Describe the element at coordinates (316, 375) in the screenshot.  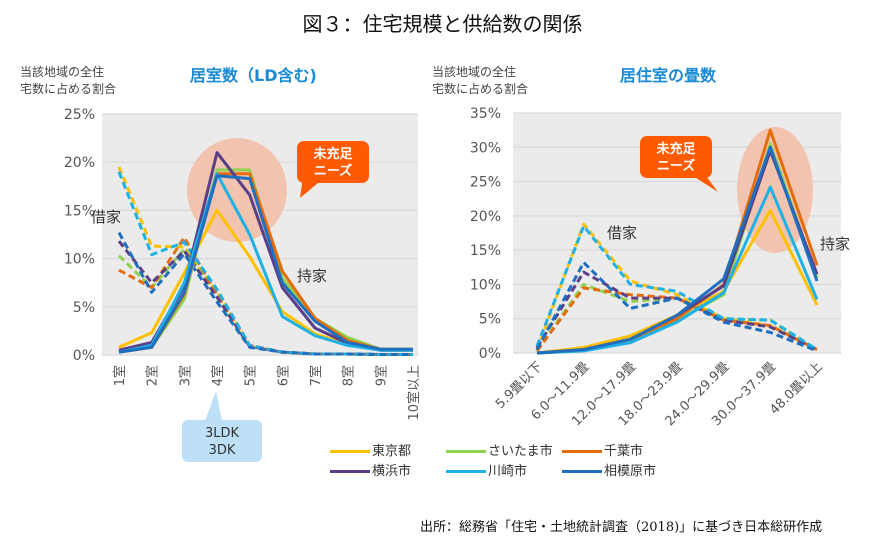
I see `x-tick-label: 7室` at that location.